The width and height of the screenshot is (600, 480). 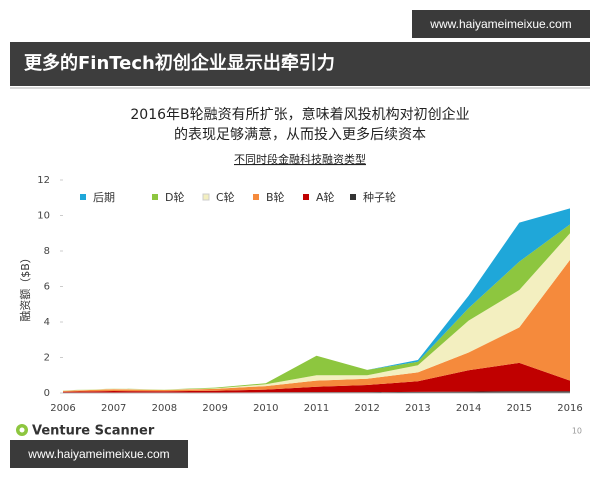 I want to click on y-tick-label: 4, so click(x=47, y=322).